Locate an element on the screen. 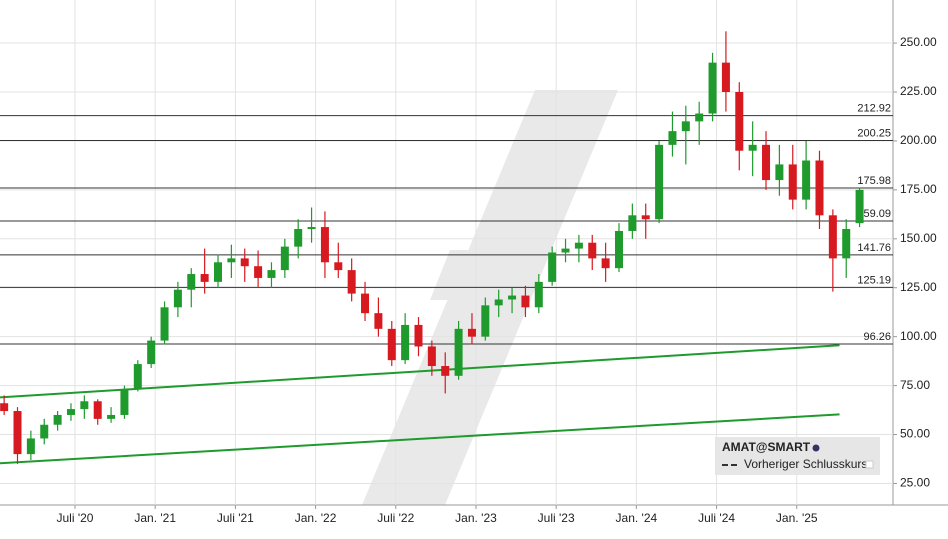 The width and height of the screenshot is (948, 539). x-tick-label: Jan. '25 is located at coordinates (797, 518).